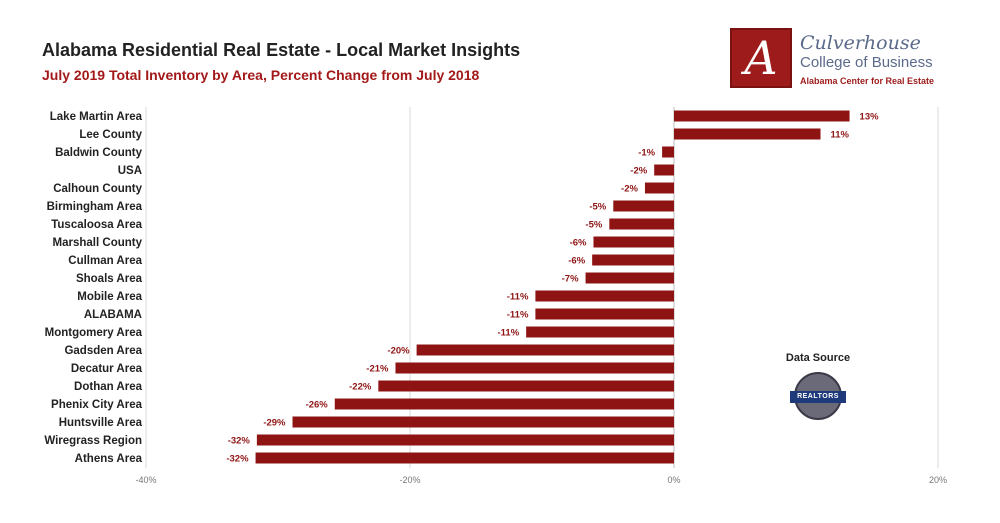 The width and height of the screenshot is (1000, 523). What do you see at coordinates (938, 480) in the screenshot?
I see `x-tick-label: 20%` at bounding box center [938, 480].